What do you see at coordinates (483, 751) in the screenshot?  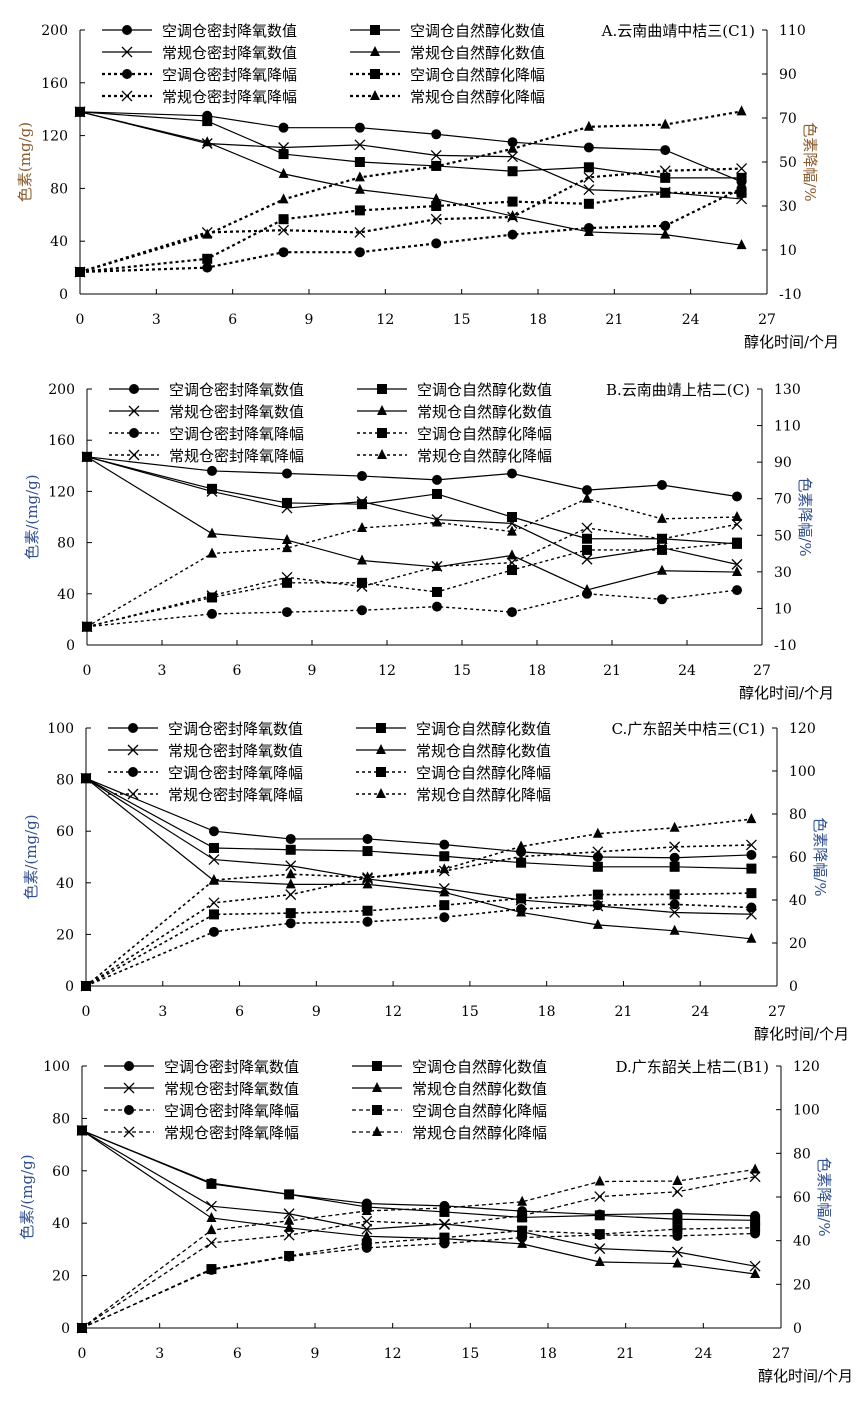 I see `legend-label: 常规仓自然醇化数值` at bounding box center [483, 751].